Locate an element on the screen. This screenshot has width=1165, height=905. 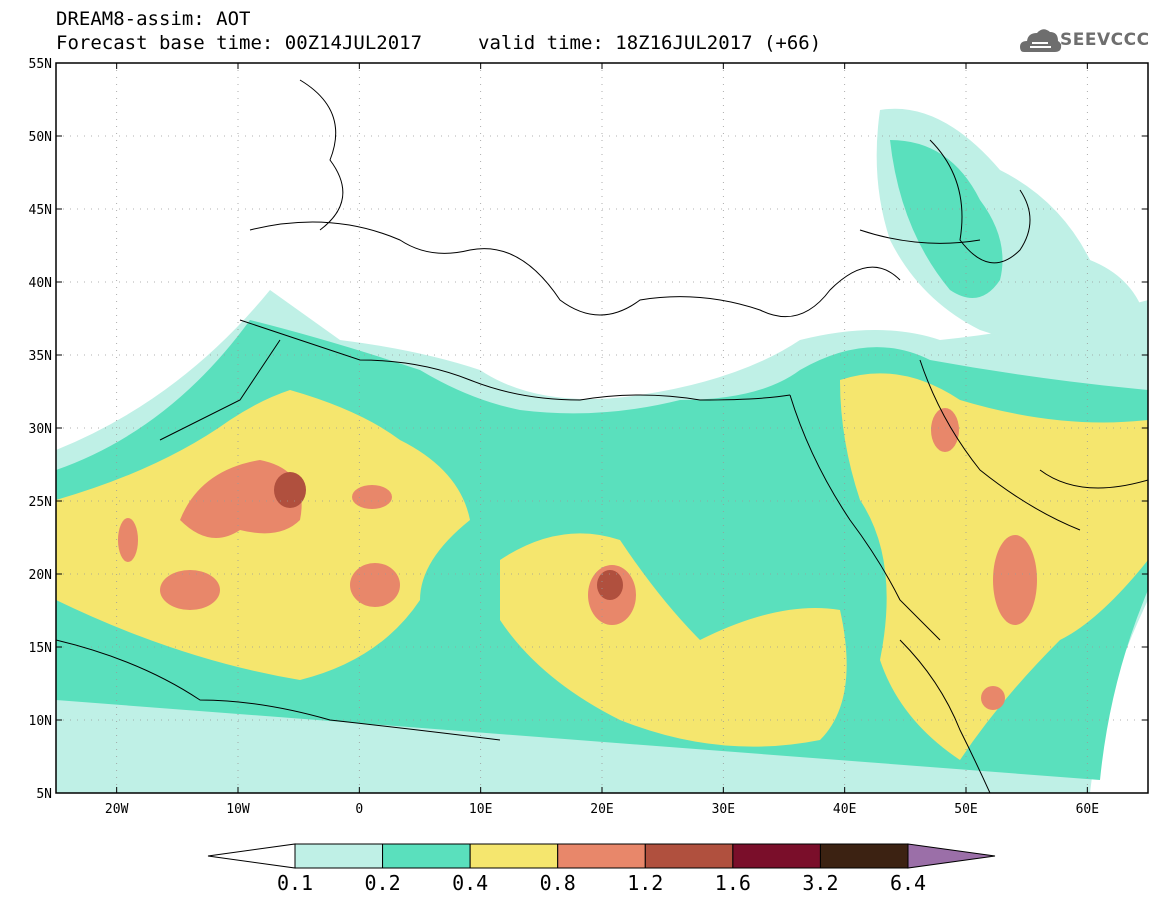
lon-tick-label: 50E is located at coordinates (965, 809).